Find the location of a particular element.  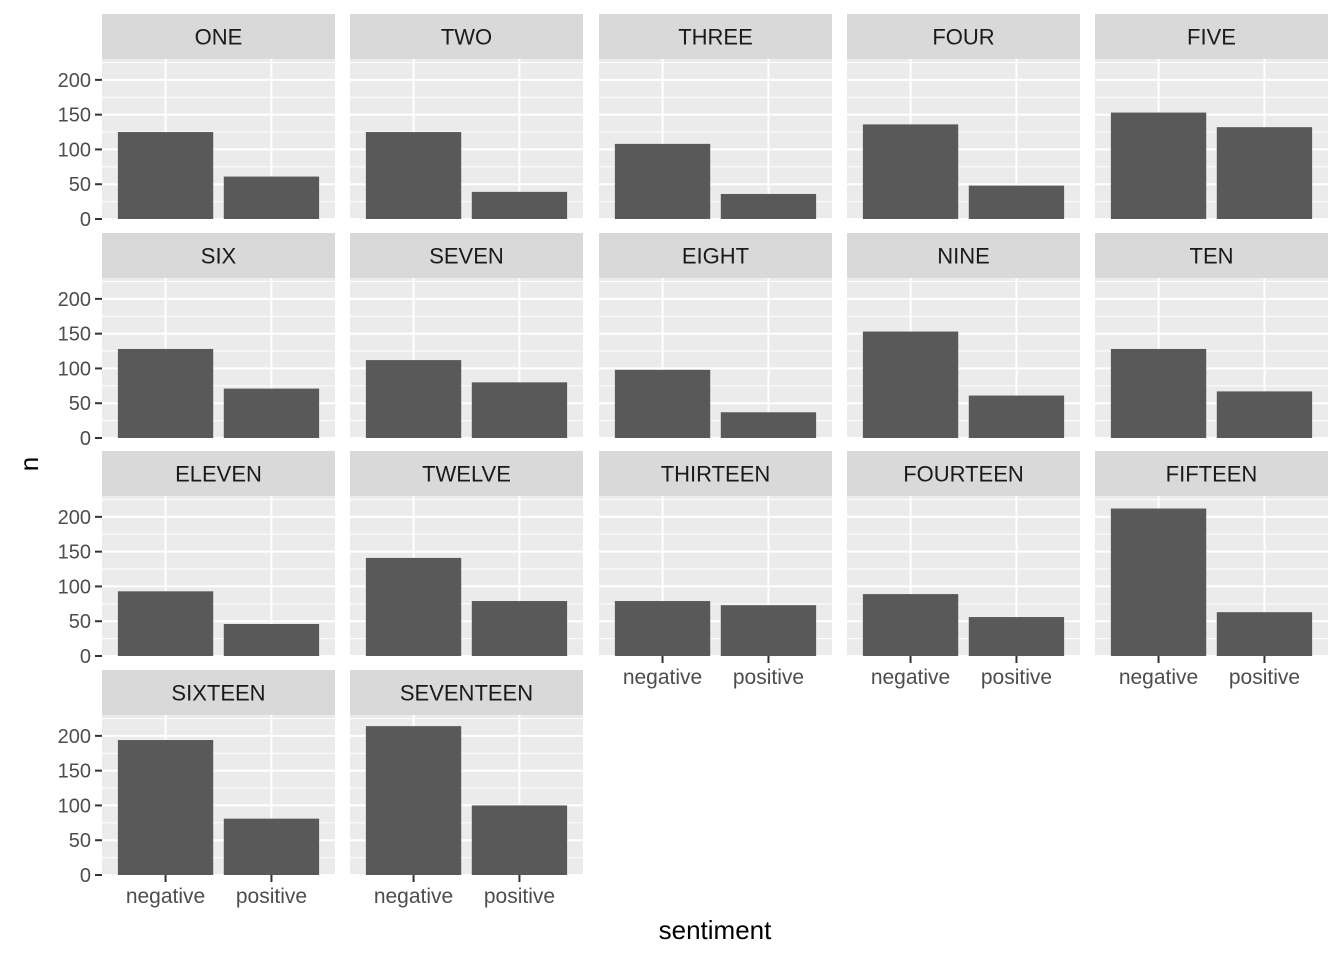

facet-sixteen: SIXTEEN 0 50 100 150 200 negative positive is located at coordinates (196, 789).